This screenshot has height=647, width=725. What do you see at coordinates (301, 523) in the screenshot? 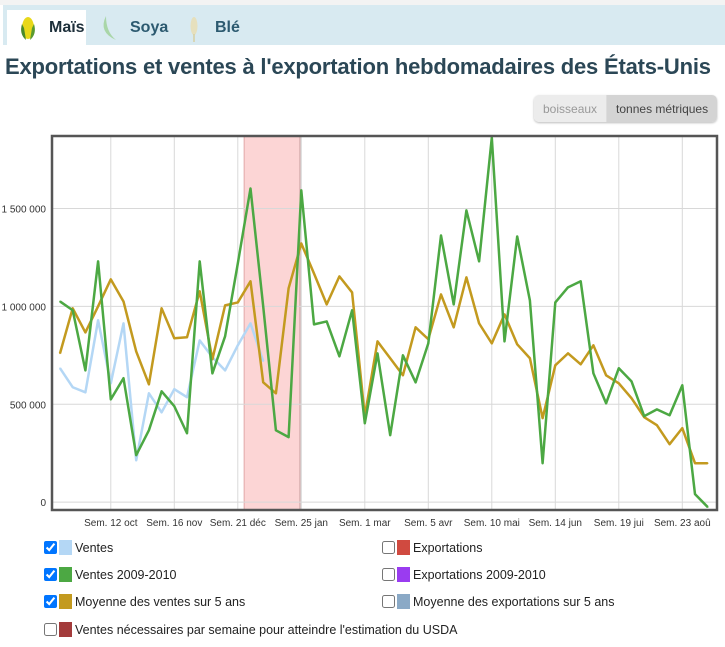
I see `x-tick-label: Sem. 25 jan` at bounding box center [301, 523].